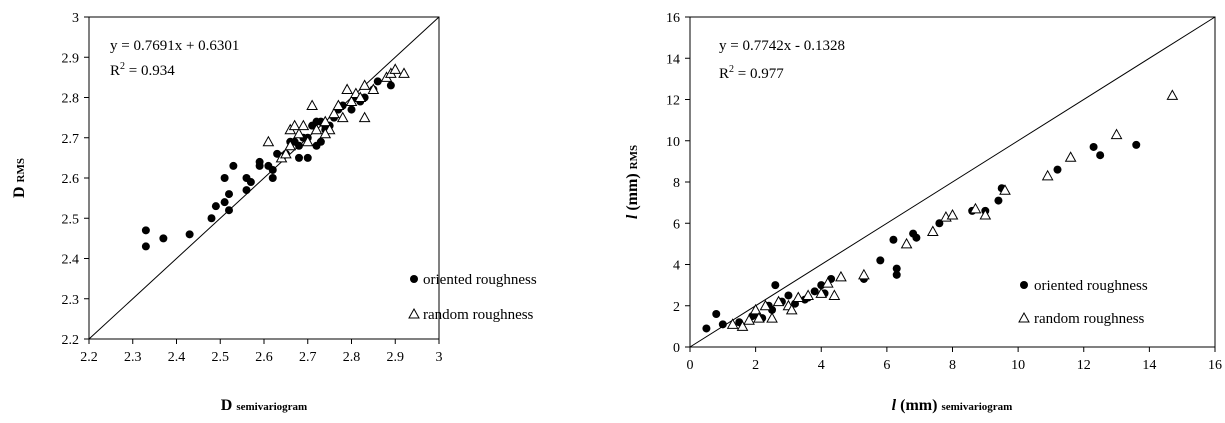 The width and height of the screenshot is (1225, 423). I want to click on left-y-tick-label: 2.2, so click(71, 340).